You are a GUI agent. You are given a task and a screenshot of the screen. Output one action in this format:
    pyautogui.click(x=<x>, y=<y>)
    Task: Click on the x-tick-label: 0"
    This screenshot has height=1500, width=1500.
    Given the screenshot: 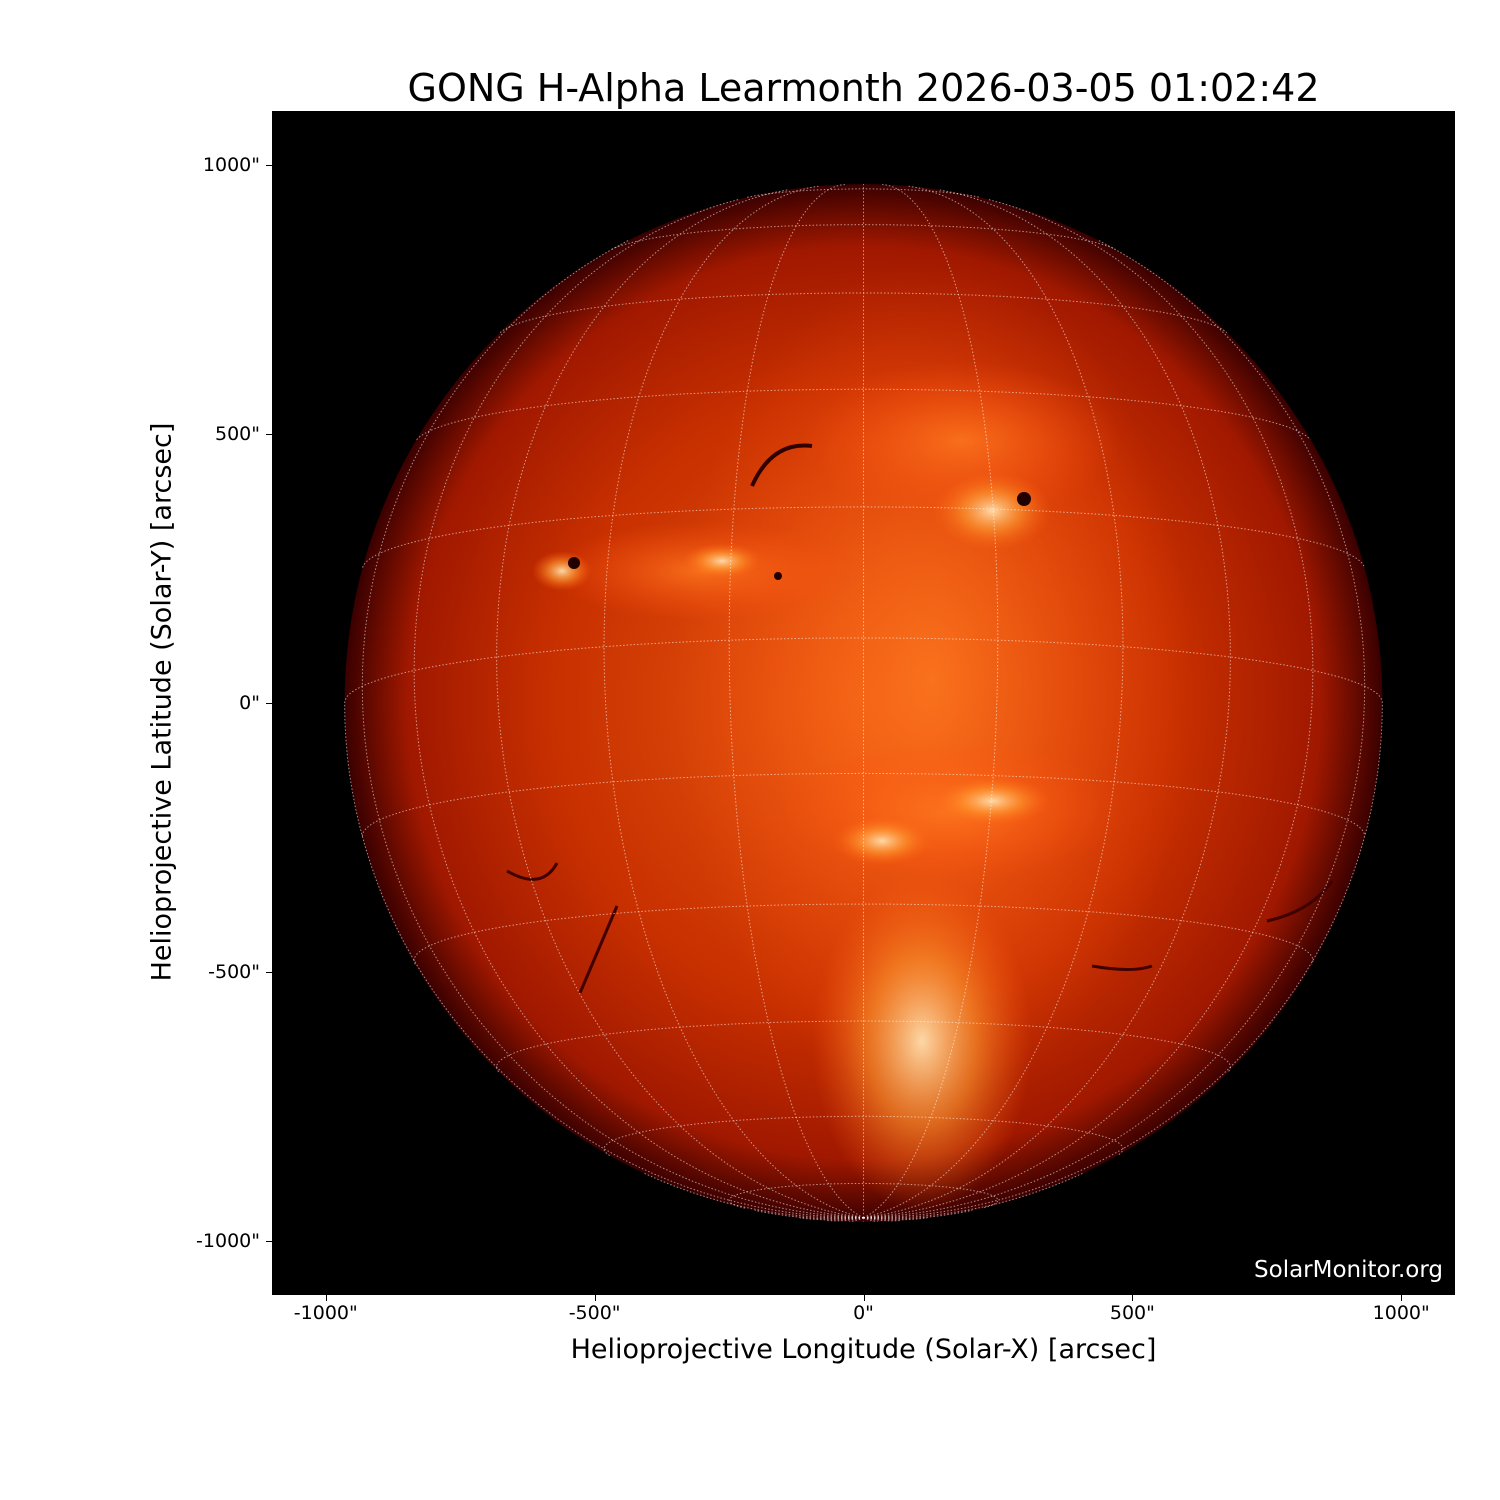 What is the action you would take?
    pyautogui.click(x=863, y=1313)
    